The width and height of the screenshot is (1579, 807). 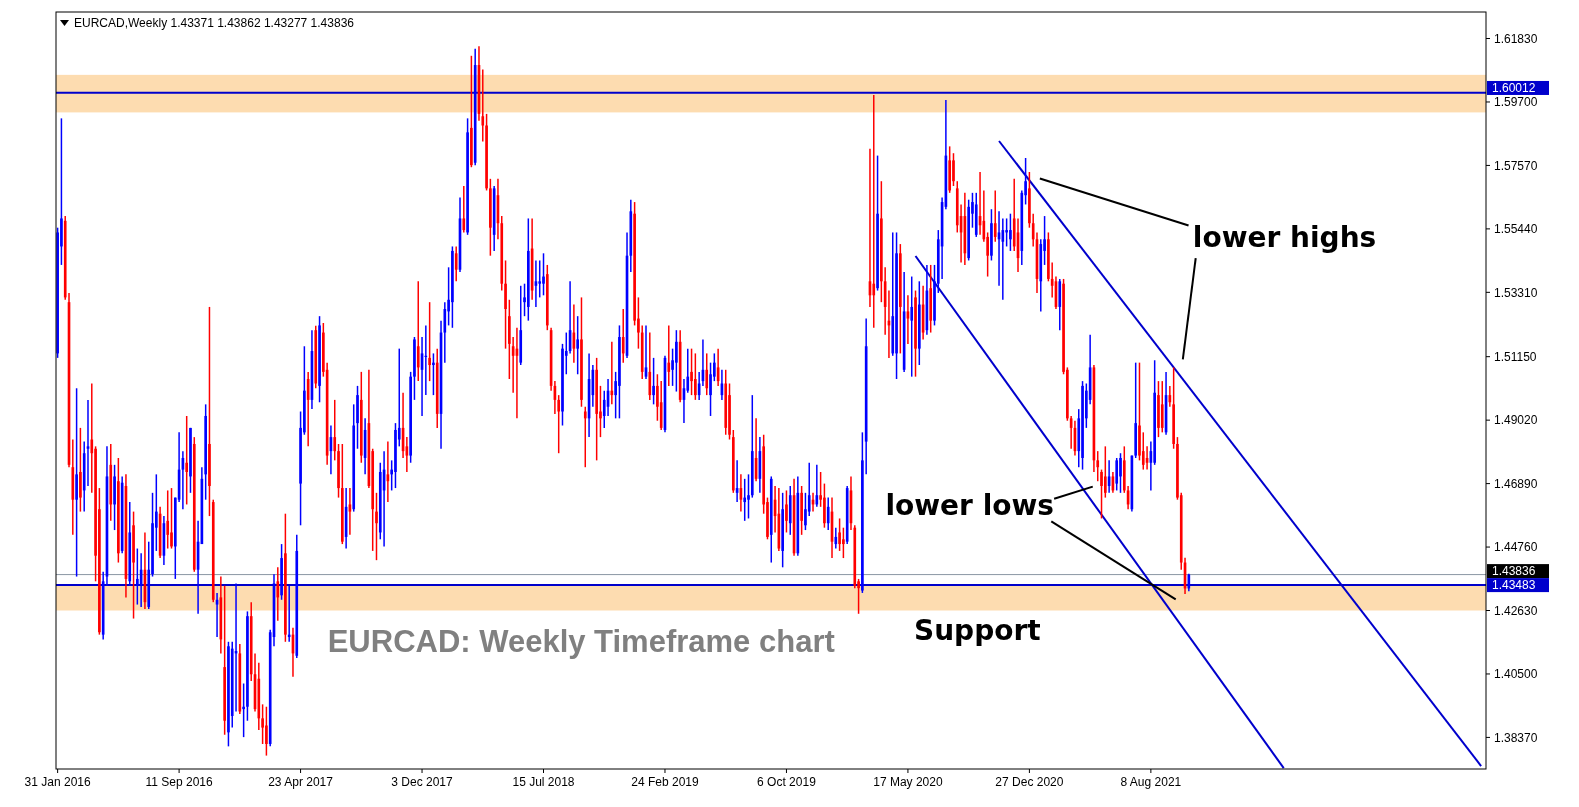 I want to click on y-tick-label: 1.42630, so click(x=1516, y=610).